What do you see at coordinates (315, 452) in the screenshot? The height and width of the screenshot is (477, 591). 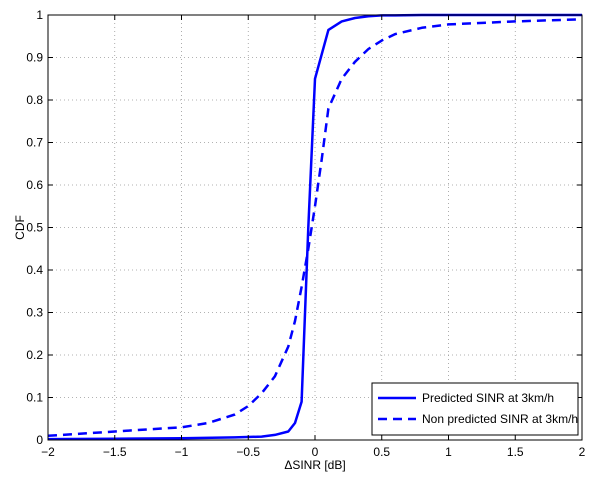 I see `x-tick-label: 0` at bounding box center [315, 452].